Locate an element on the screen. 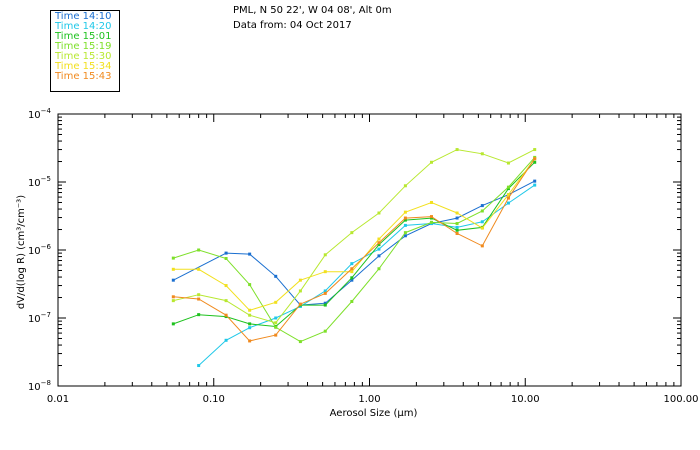  y-tick-label: 10⁻⁷ is located at coordinates (39, 318).